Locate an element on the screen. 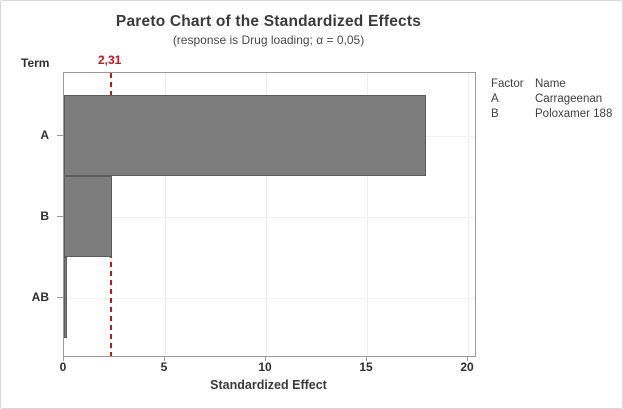  legend-row-B: B Poloxamer 188 is located at coordinates (551, 114).